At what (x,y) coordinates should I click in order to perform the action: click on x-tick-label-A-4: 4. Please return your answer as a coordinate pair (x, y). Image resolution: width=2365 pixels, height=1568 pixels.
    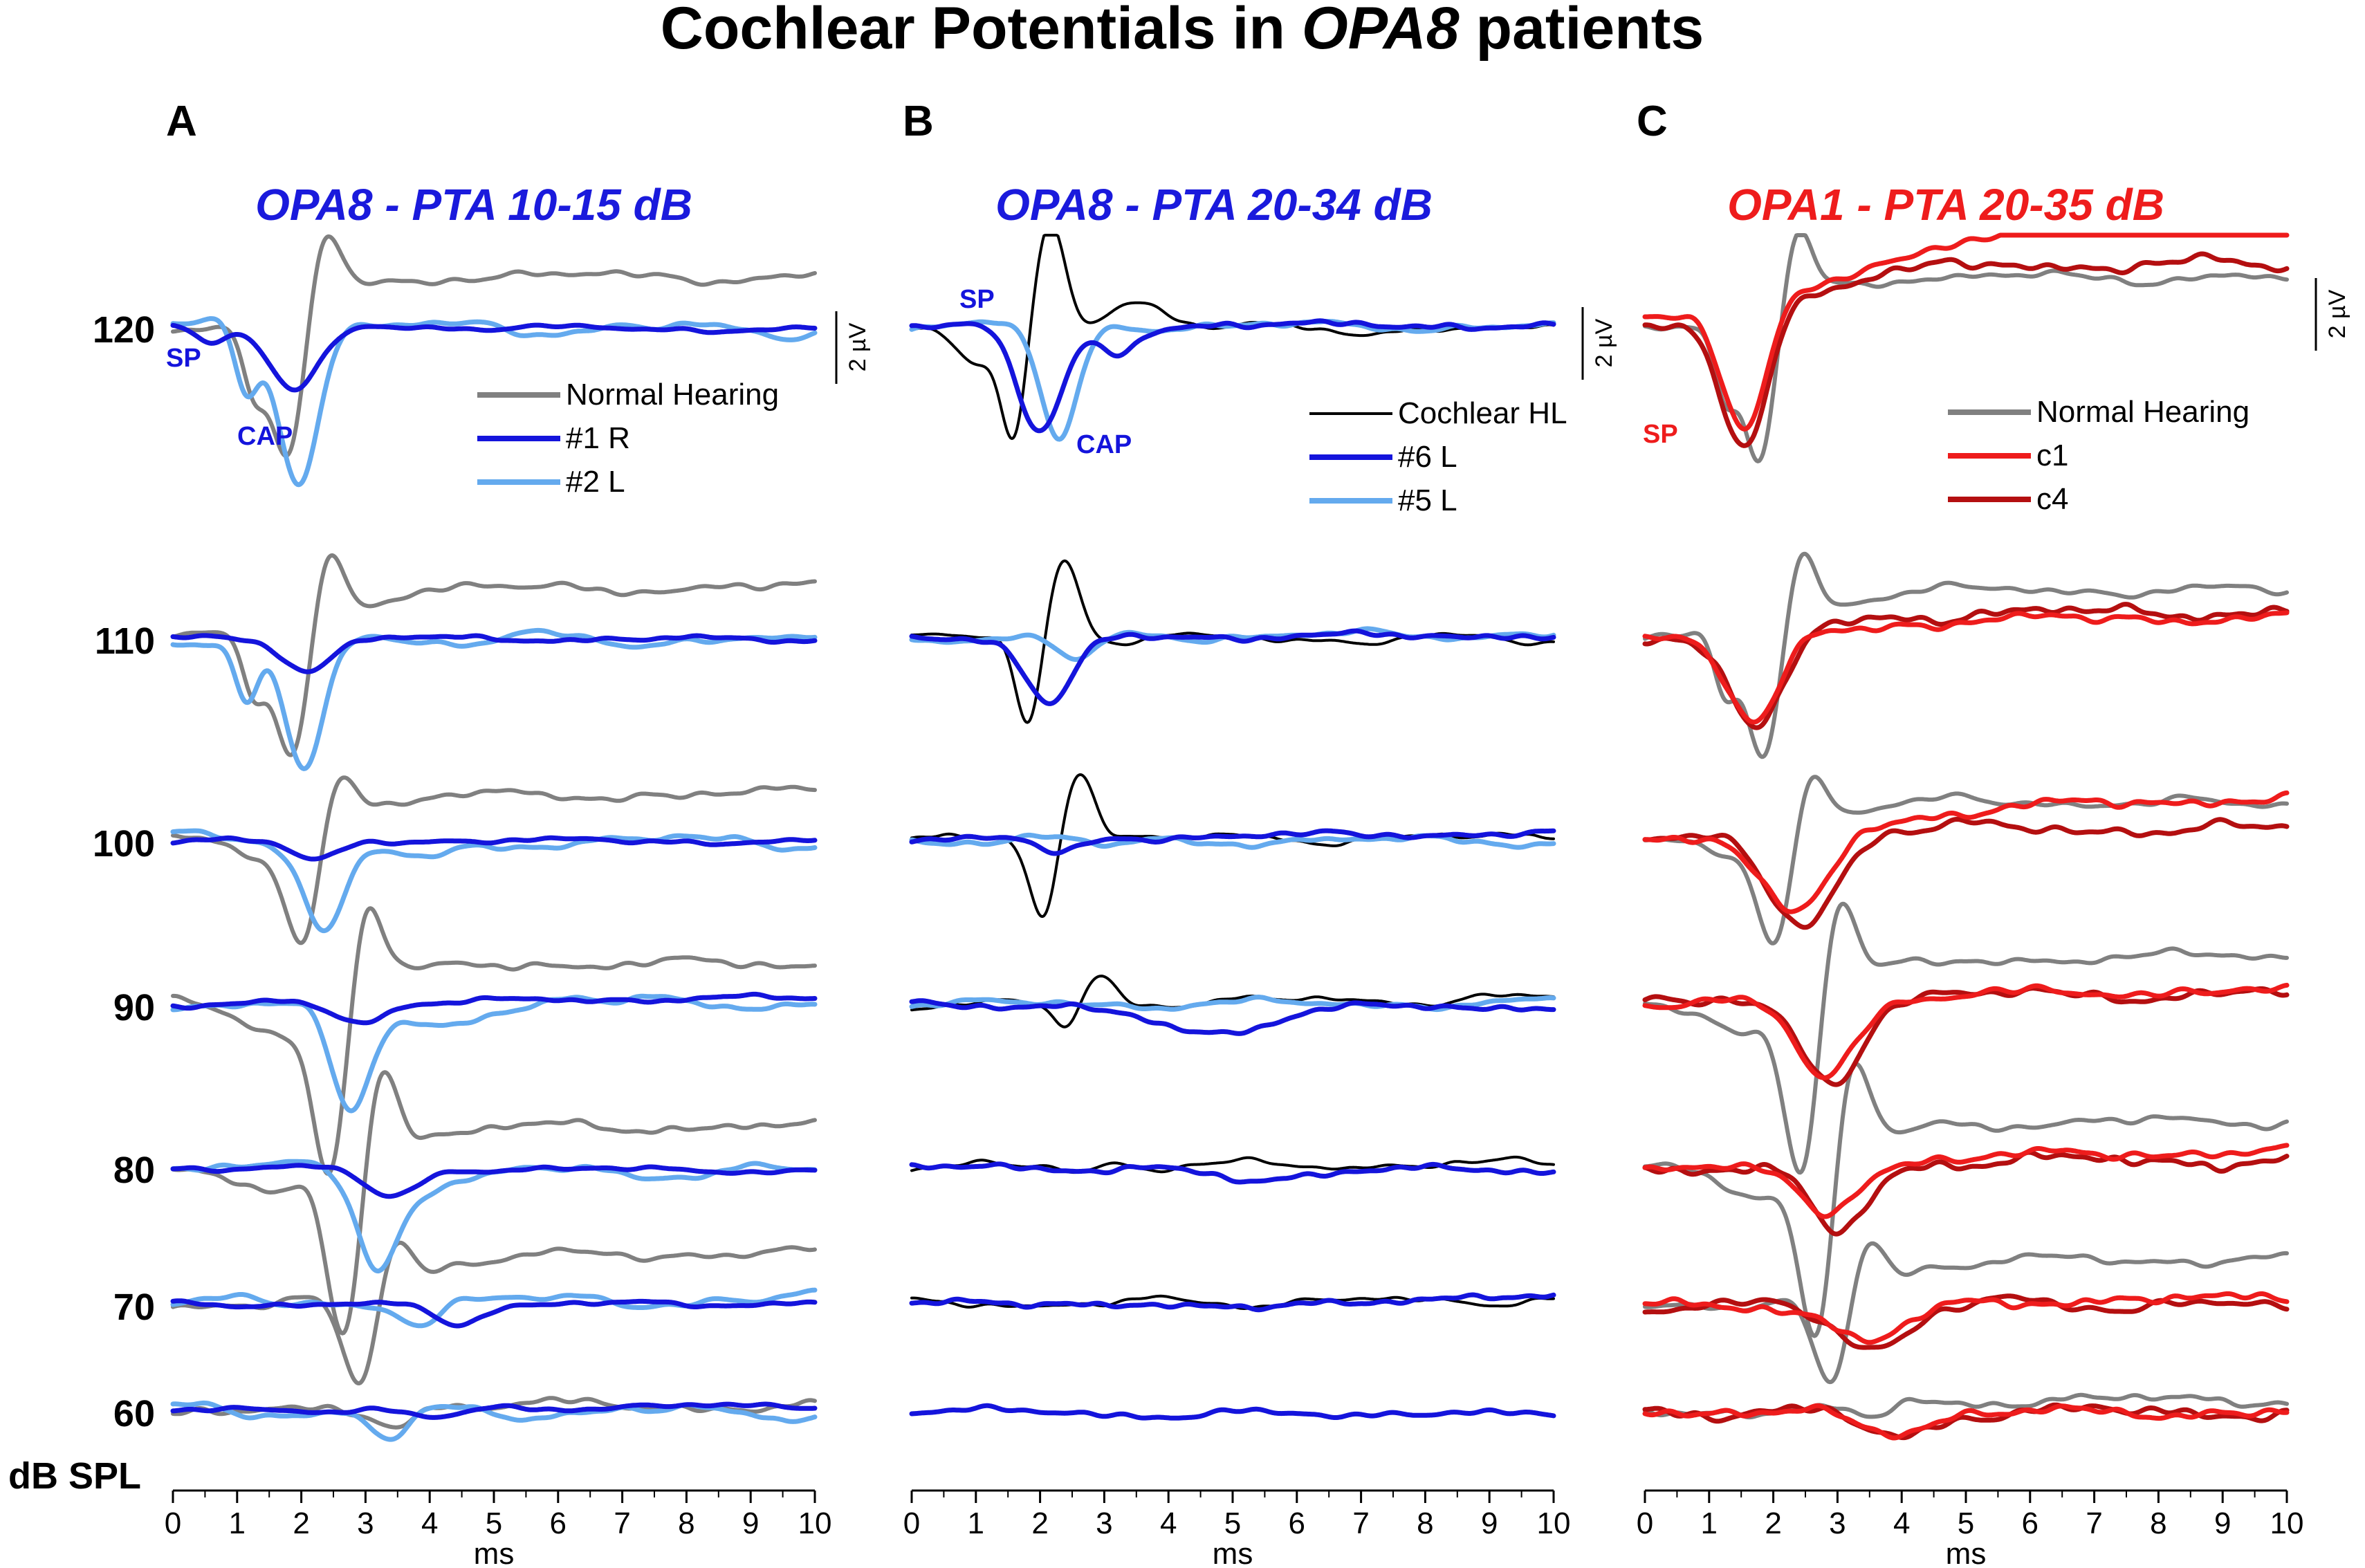
    Looking at the image, I should click on (429, 1523).